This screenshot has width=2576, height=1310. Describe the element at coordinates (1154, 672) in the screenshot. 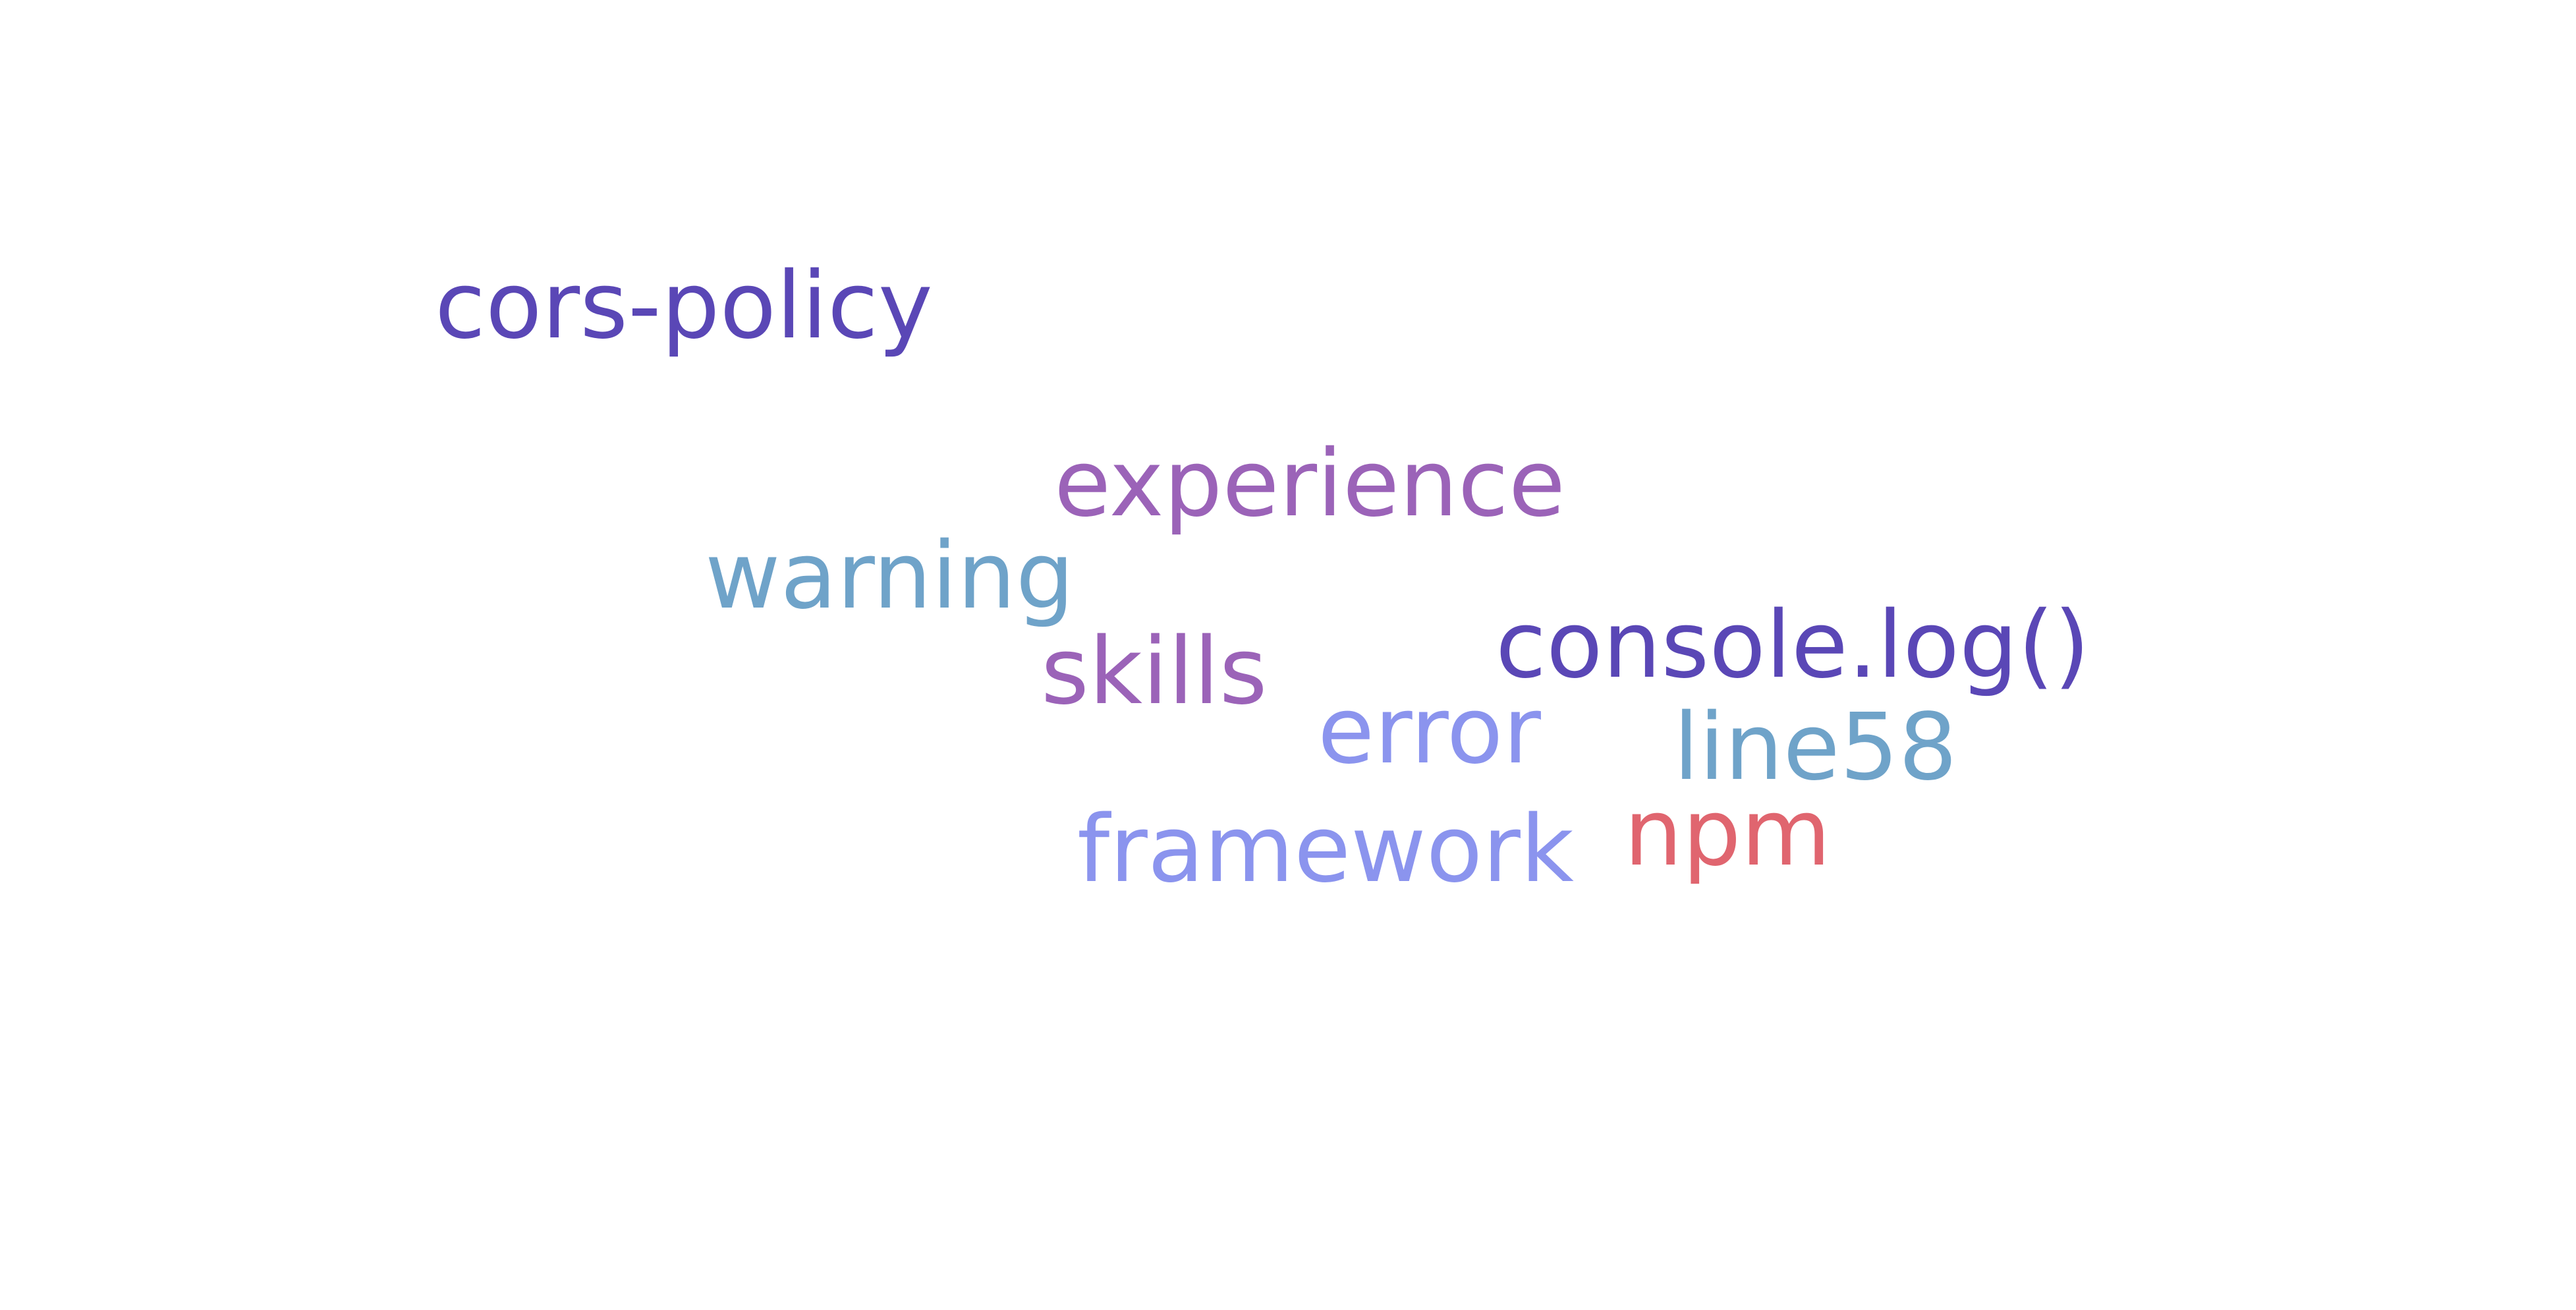

I see `word-skills: skills` at that location.